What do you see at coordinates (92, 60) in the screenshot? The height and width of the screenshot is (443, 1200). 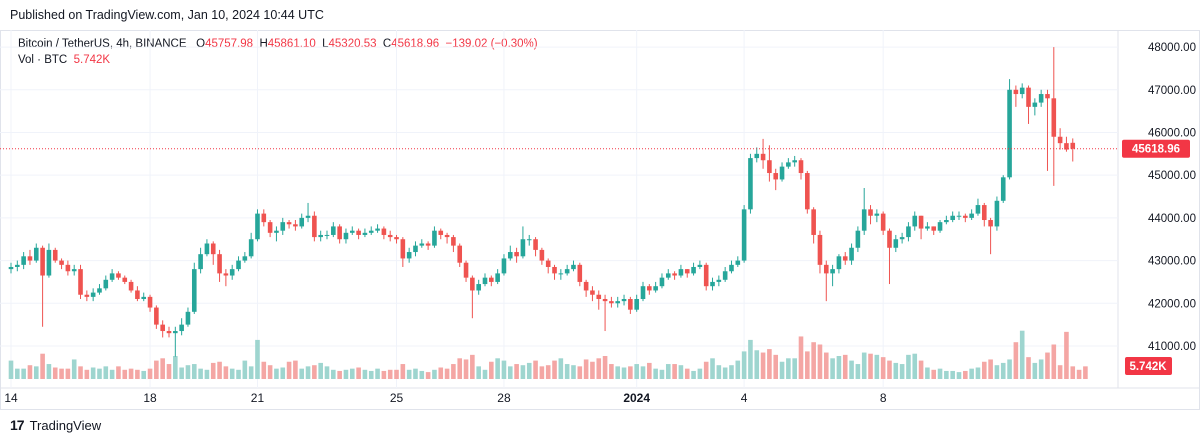 I see `legend-volume-value: 5.742K` at bounding box center [92, 60].